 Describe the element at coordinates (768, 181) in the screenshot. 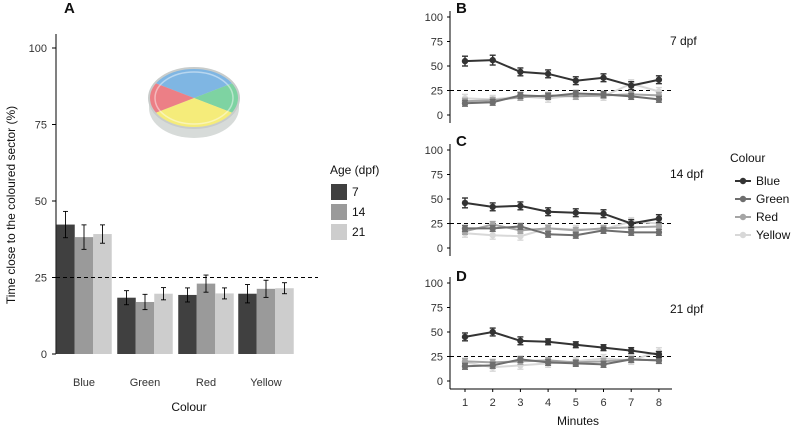

I see `legend-label-blue: Blue` at that location.